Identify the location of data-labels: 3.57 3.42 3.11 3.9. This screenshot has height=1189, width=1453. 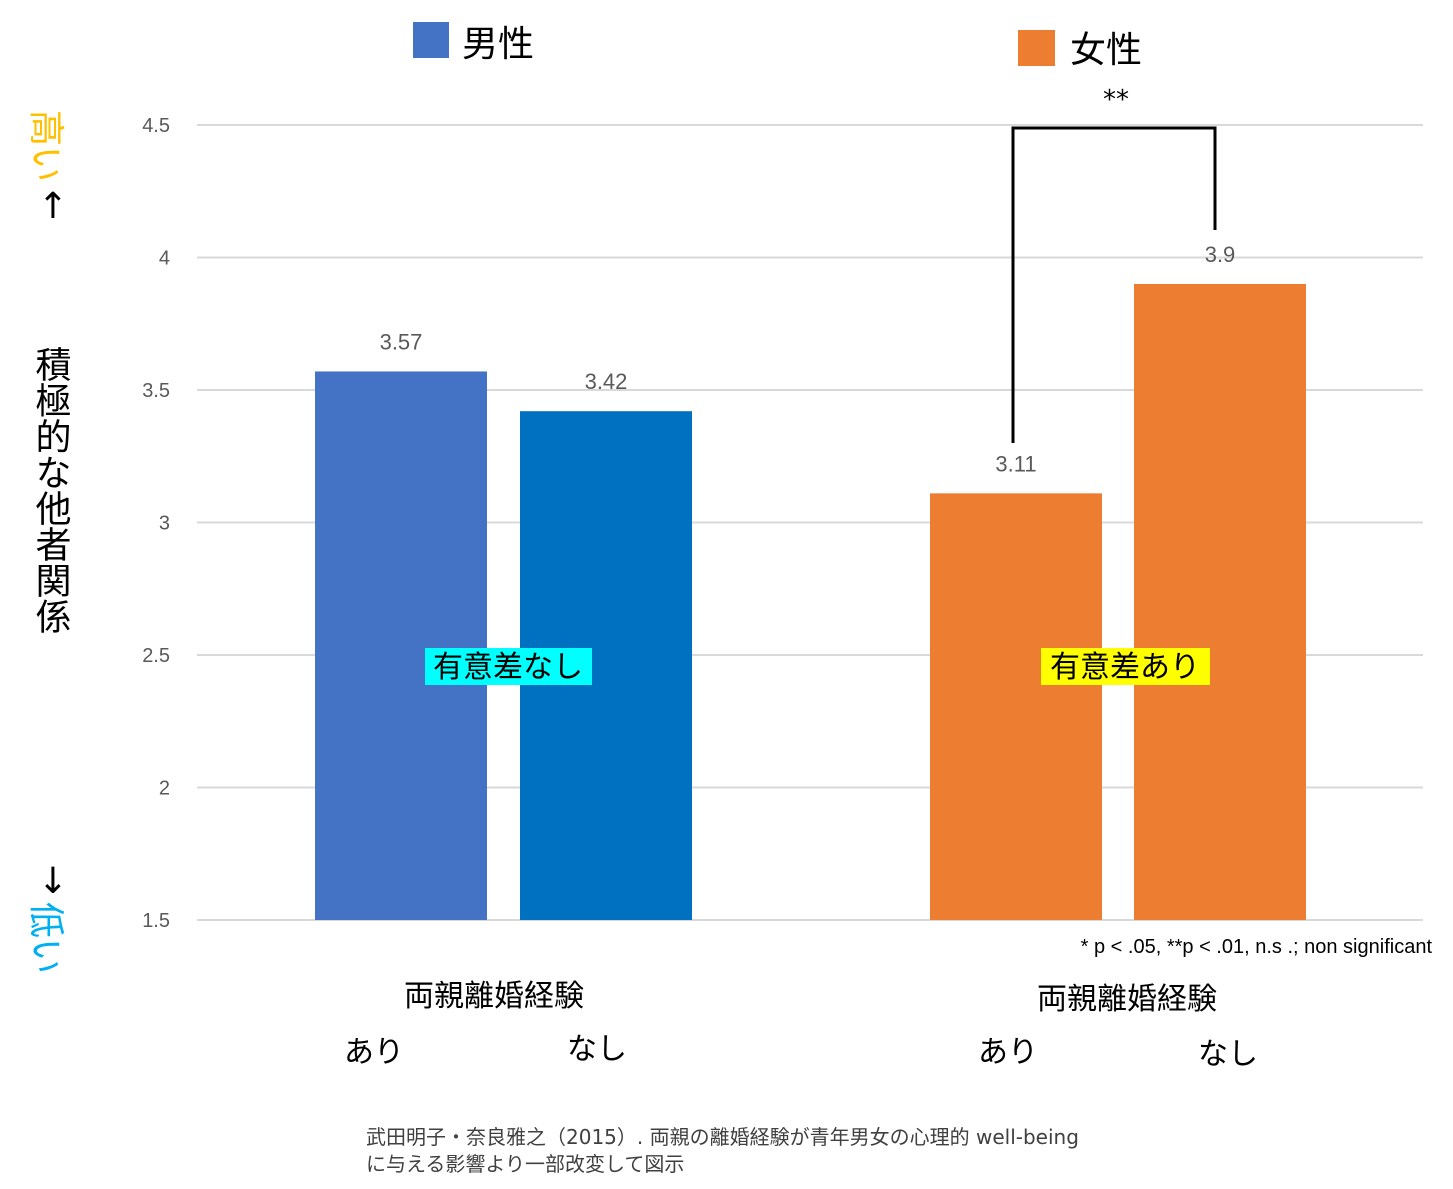
(808, 359).